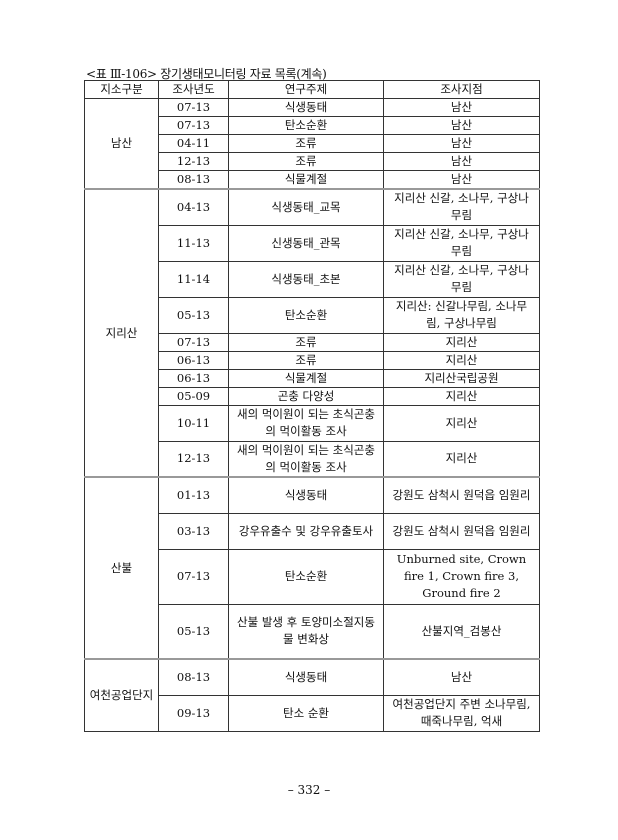 The width and height of the screenshot is (618, 840). What do you see at coordinates (121, 89) in the screenshot?
I see `header-branch: 지소구분` at bounding box center [121, 89].